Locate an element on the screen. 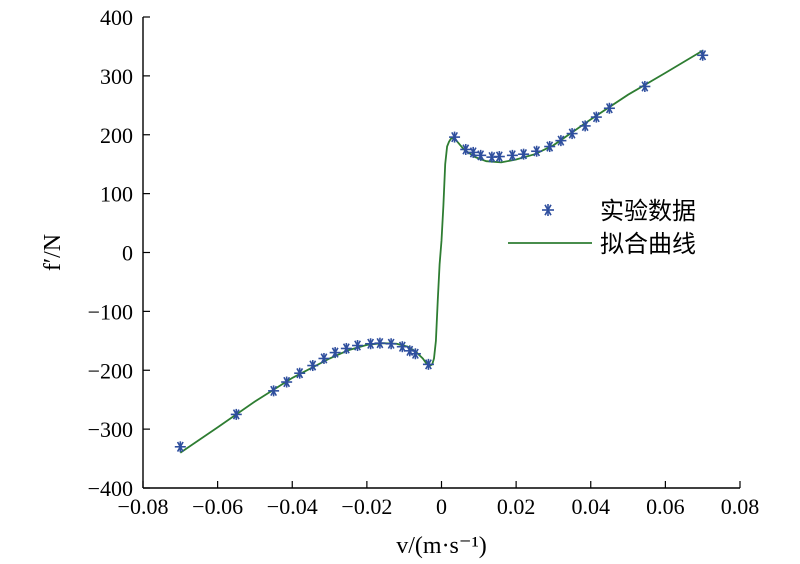 The width and height of the screenshot is (800, 564). x-tick-label: 0.08 is located at coordinates (740, 506).